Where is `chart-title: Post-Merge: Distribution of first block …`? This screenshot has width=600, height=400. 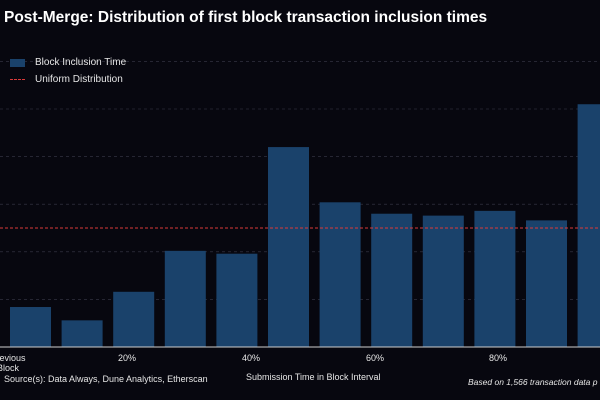
chart-title: Post-Merge: Distribution of first block … is located at coordinates (246, 17).